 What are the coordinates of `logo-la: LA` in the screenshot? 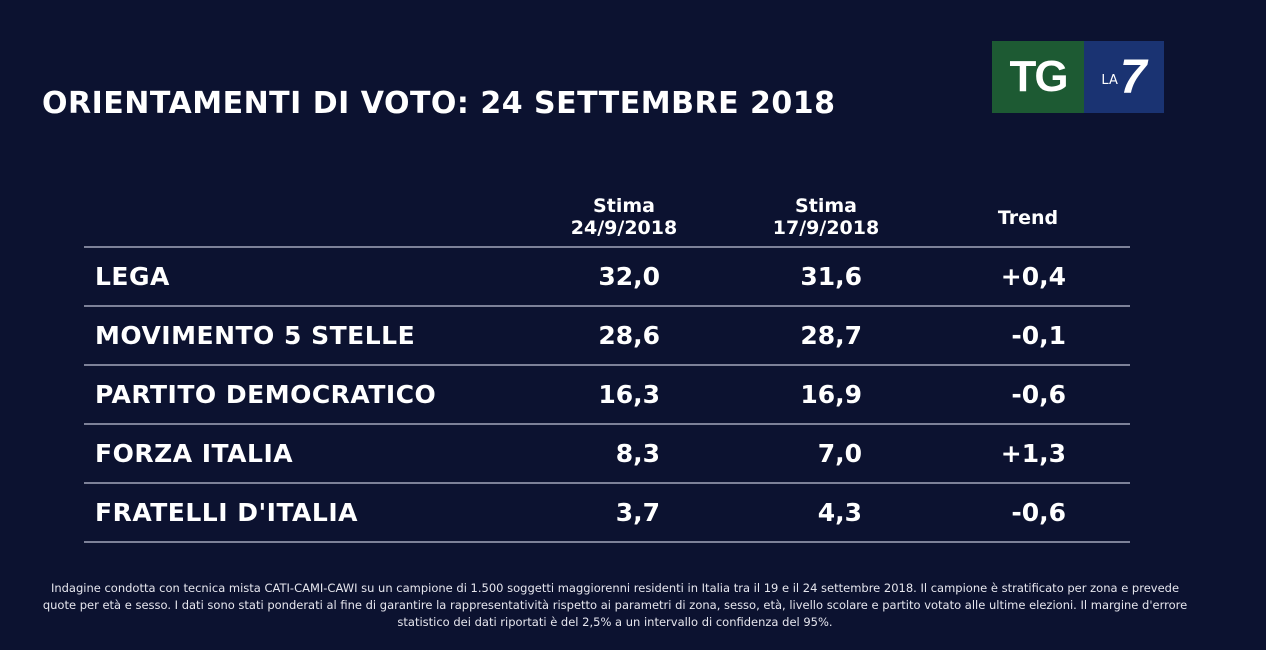 It's located at (1109, 80).